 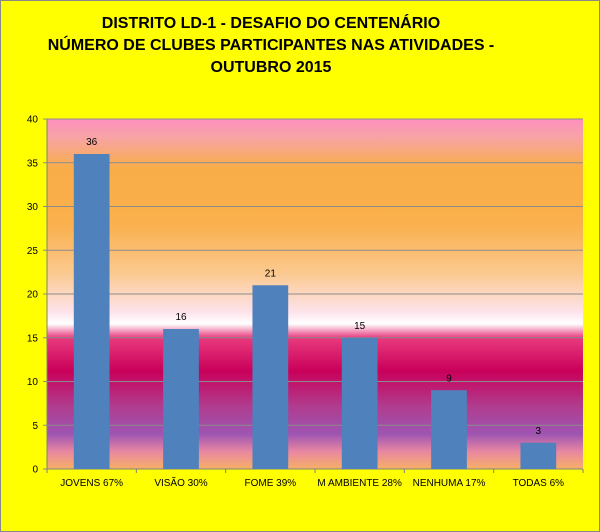 I want to click on y-tick-label: 40, so click(x=33, y=120).